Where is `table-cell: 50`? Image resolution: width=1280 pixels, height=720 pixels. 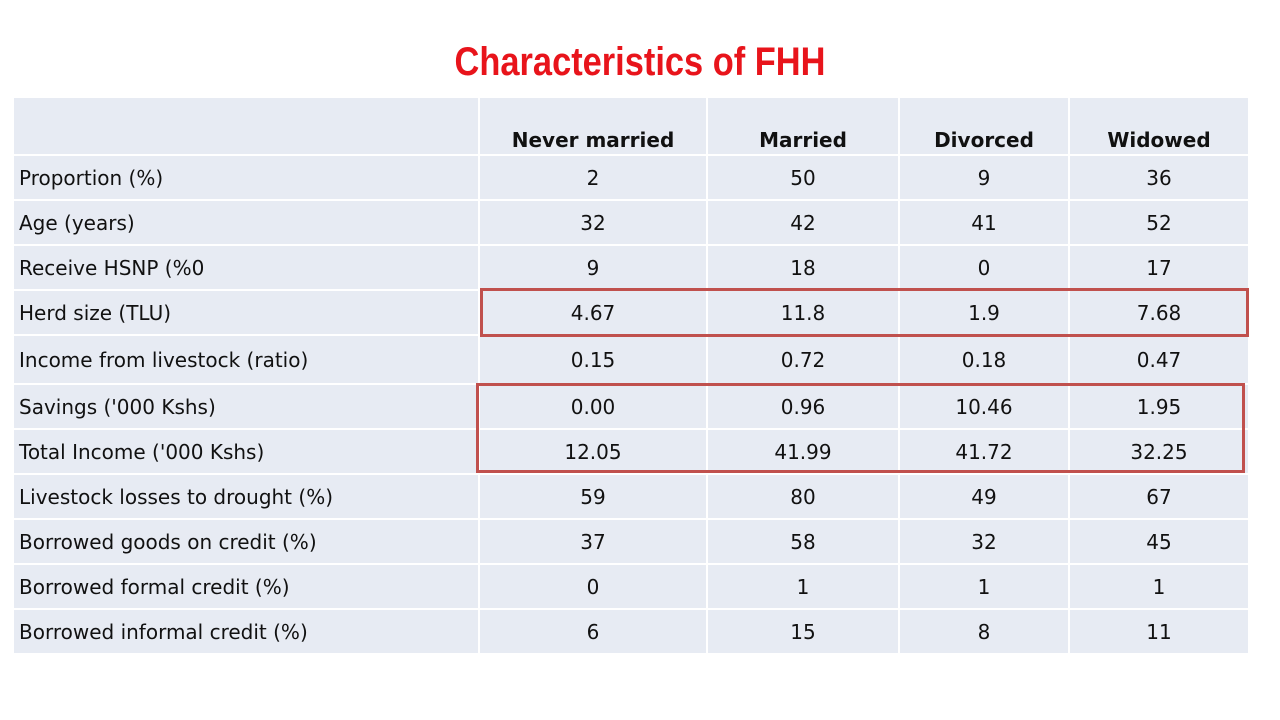 table-cell: 50 is located at coordinates (803, 177).